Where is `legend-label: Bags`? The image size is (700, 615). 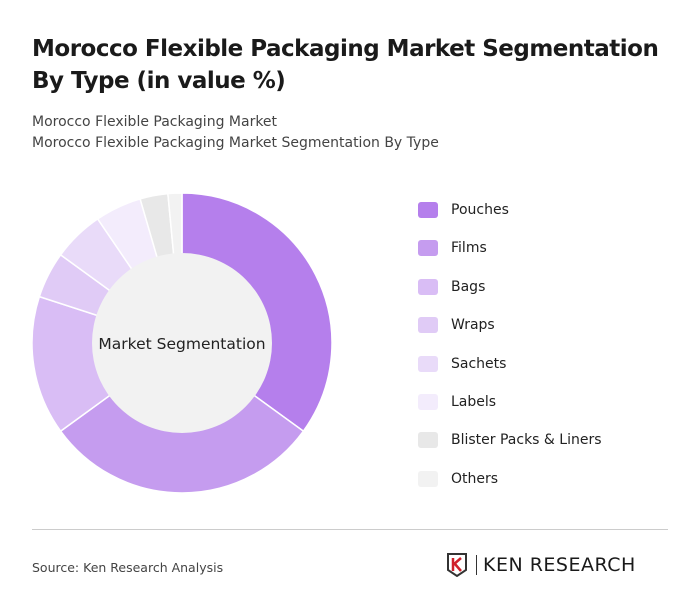 legend-label: Bags is located at coordinates (468, 286).